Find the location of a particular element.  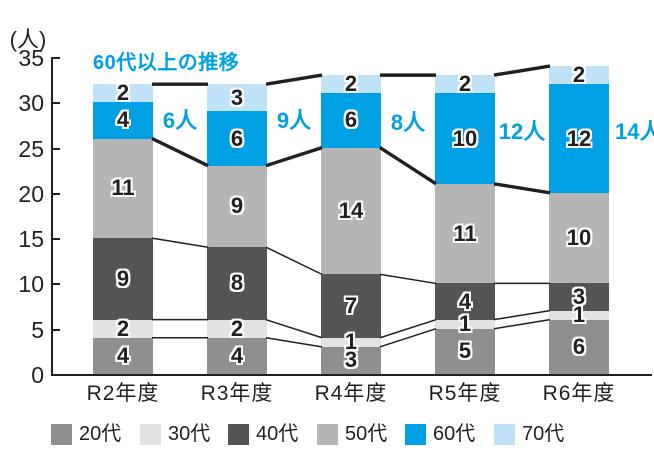

y-axis-unit-label: (人) is located at coordinates (28, 39).